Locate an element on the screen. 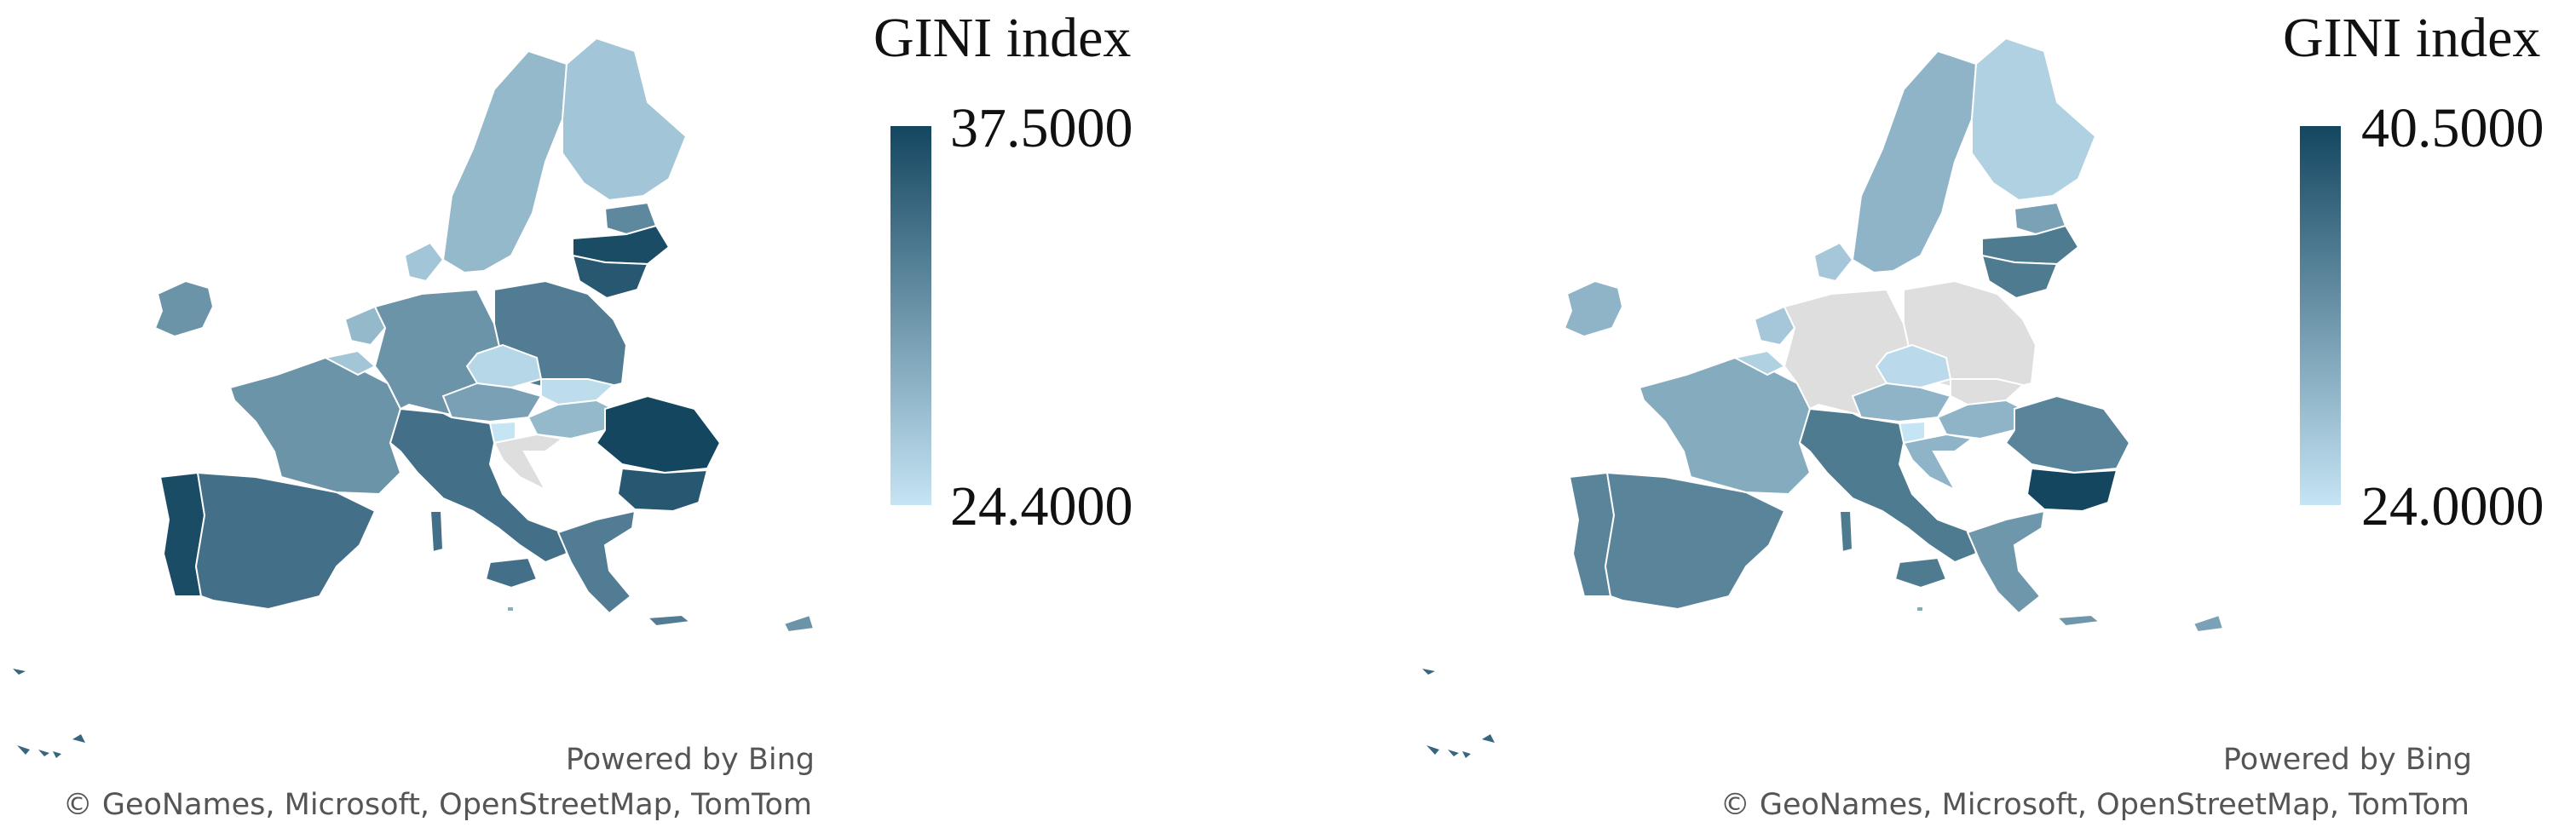 This screenshot has width=2576, height=839. legend-max-value: 37.5000 is located at coordinates (1041, 128).